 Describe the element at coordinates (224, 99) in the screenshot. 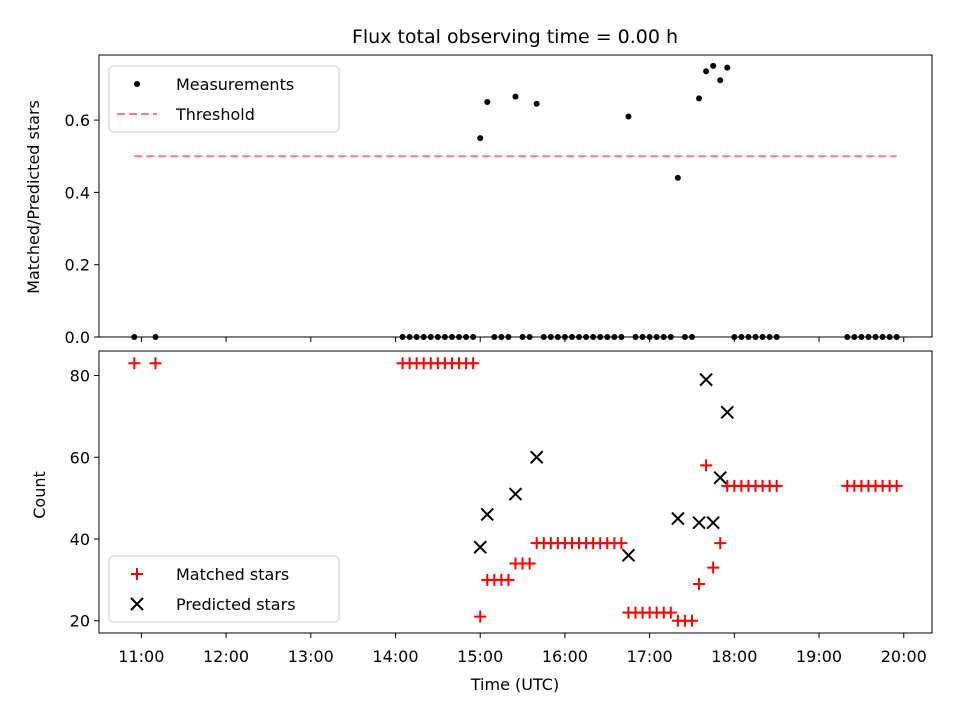

I see `top-legend-box` at that location.